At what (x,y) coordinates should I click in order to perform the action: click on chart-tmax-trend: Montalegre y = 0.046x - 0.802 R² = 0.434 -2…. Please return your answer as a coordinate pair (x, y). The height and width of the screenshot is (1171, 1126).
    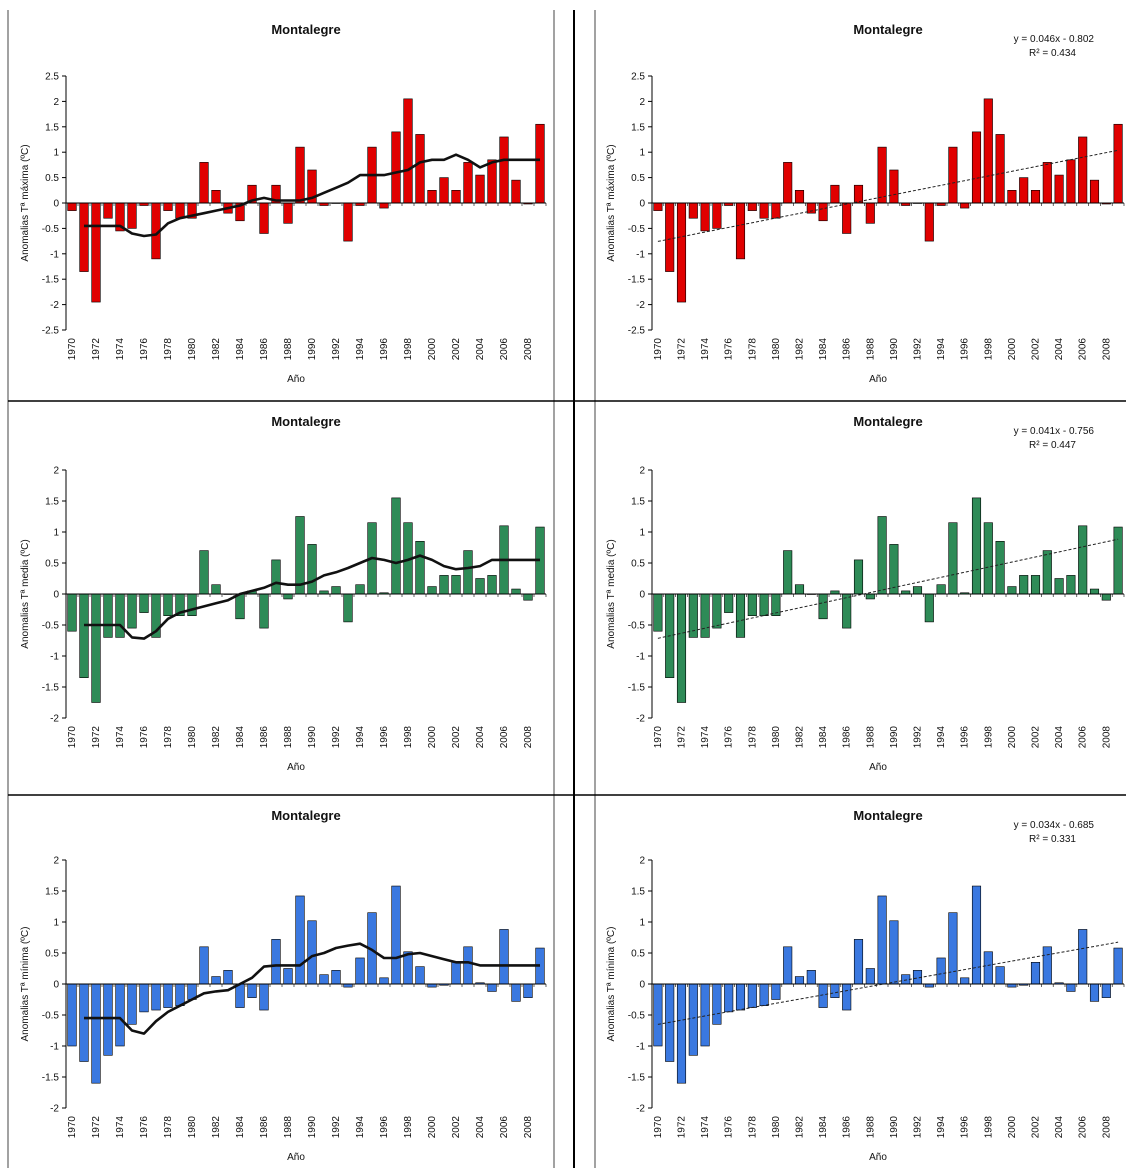
    Looking at the image, I should click on (865, 203).